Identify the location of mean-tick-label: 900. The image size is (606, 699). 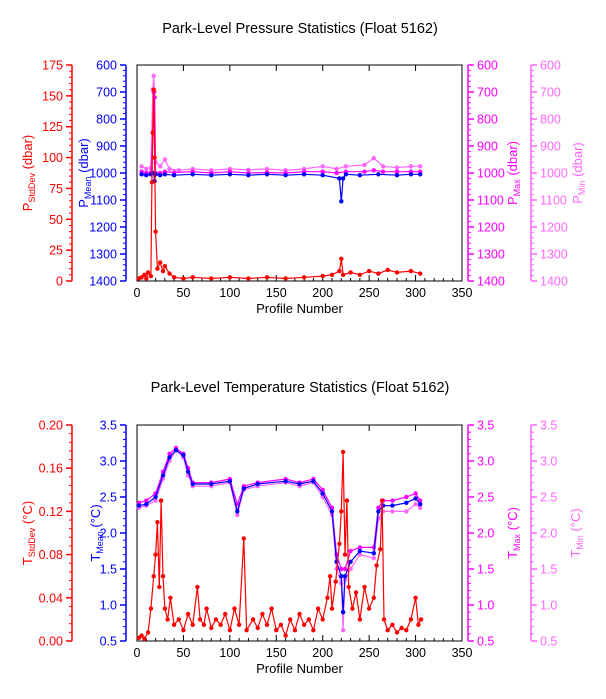
(106, 147).